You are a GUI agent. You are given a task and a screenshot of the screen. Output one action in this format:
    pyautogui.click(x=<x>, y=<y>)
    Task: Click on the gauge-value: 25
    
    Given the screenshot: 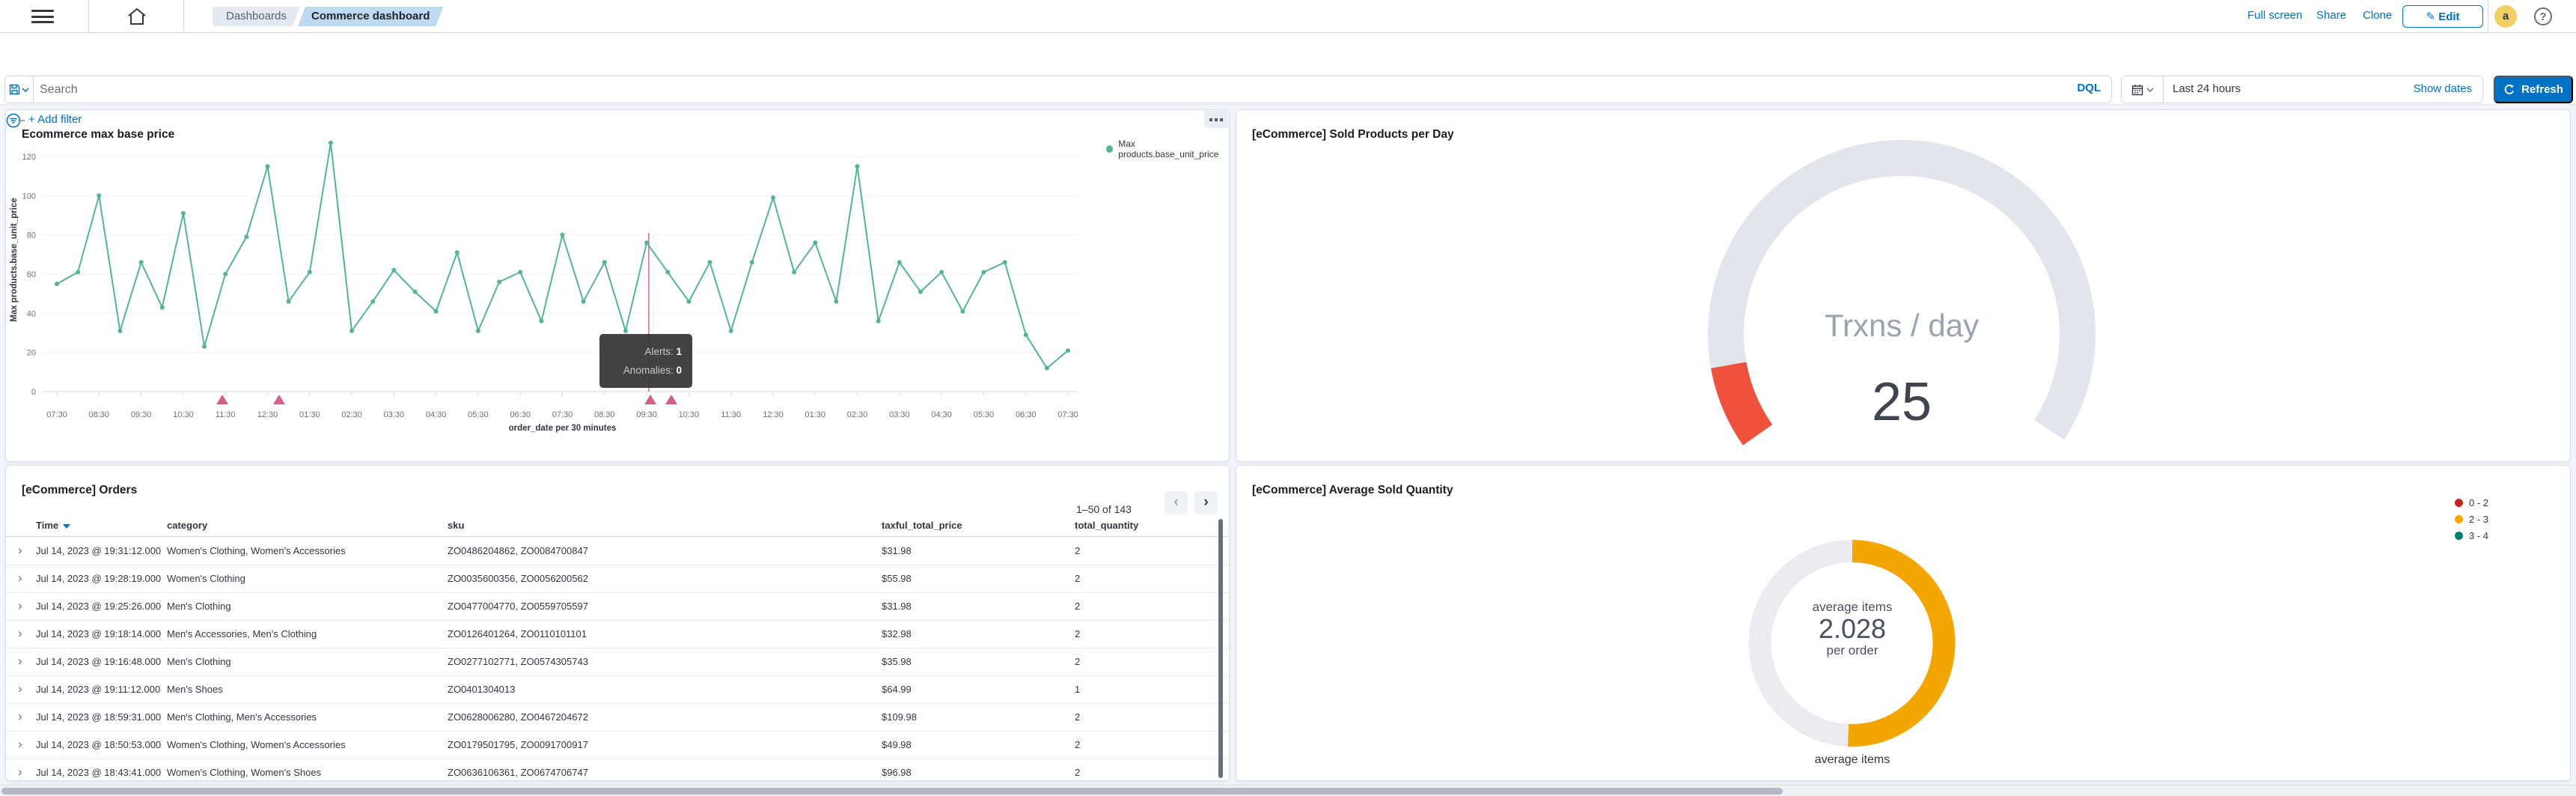 What is the action you would take?
    pyautogui.click(x=1901, y=402)
    